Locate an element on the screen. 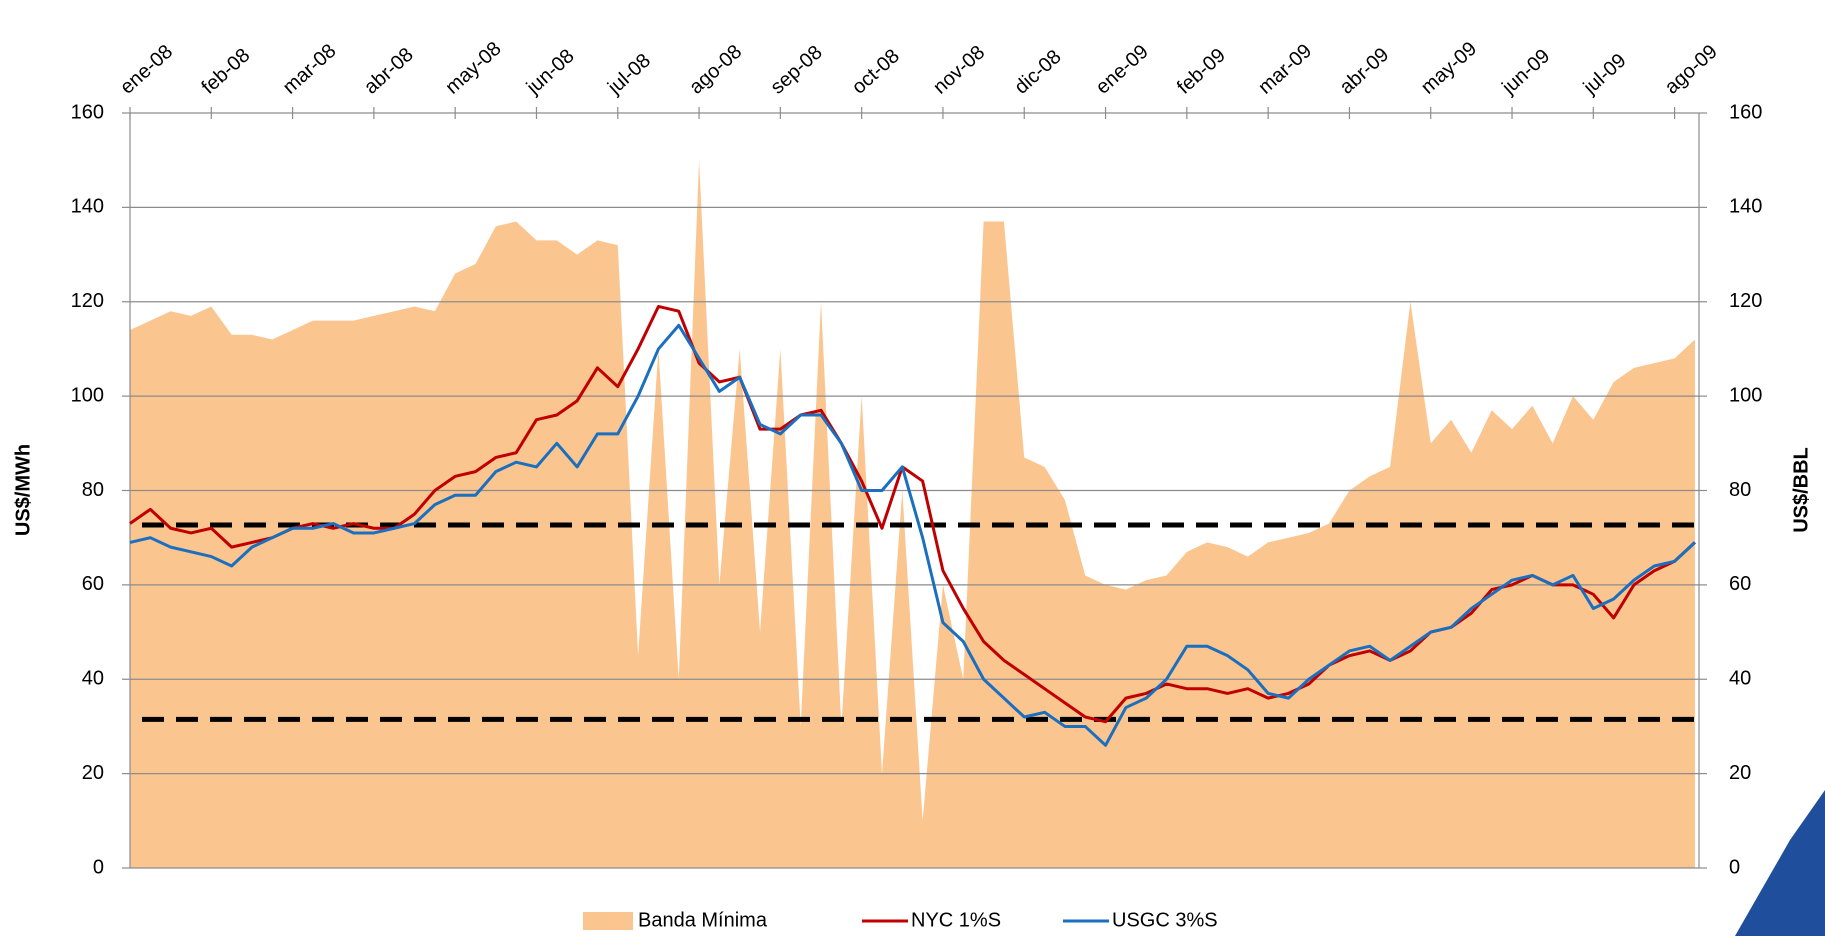 The width and height of the screenshot is (1825, 936). y2-tick-label: 0 is located at coordinates (1734, 867).